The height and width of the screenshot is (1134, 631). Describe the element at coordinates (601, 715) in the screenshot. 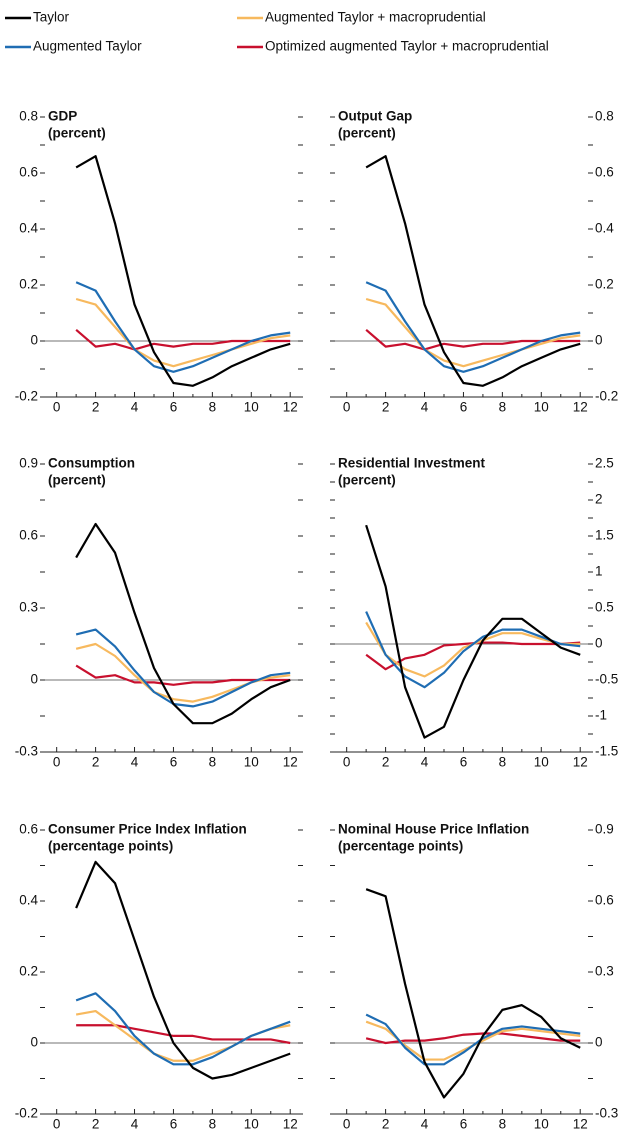

I see `y-tick-label: -1` at that location.